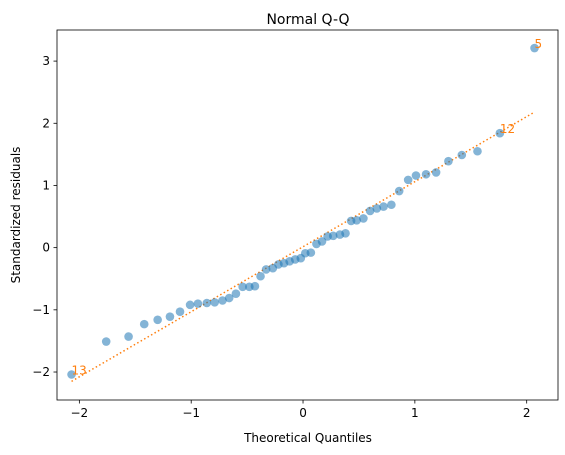 The width and height of the screenshot is (565, 455). I want to click on x-tick-label: 0, so click(303, 413).